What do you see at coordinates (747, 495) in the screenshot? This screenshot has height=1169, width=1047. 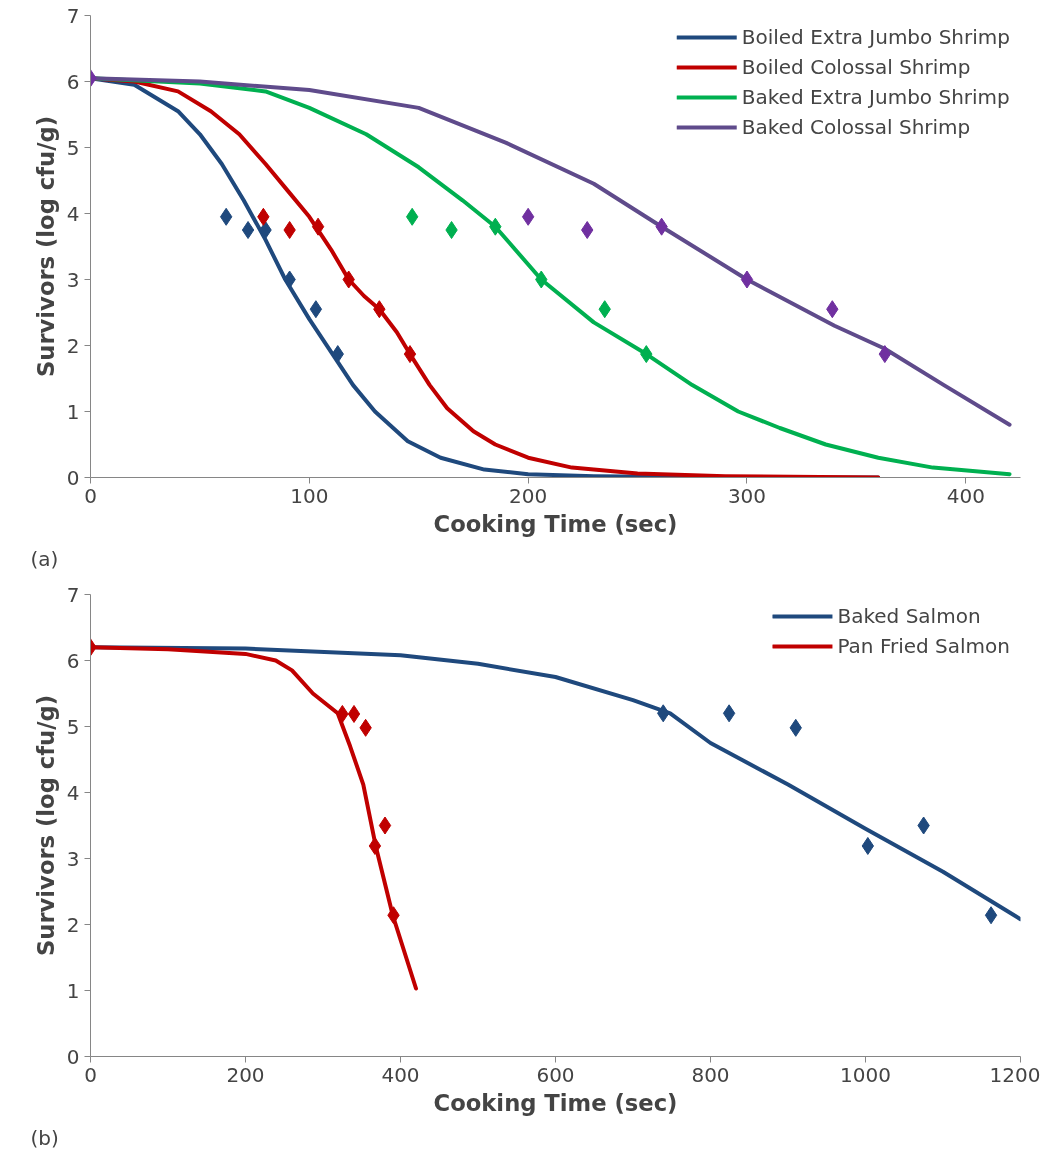 I see `x-tick-label: 300` at bounding box center [747, 495].